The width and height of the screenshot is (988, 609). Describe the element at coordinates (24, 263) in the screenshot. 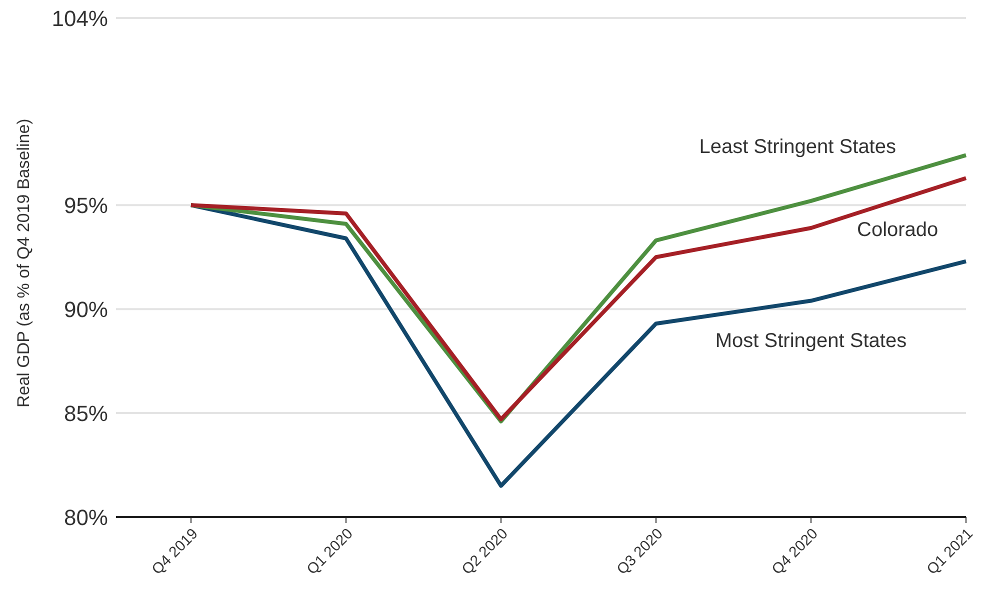

I see `y-axis-title: Real GDP (as % of Q4 2019 Baseline)` at that location.